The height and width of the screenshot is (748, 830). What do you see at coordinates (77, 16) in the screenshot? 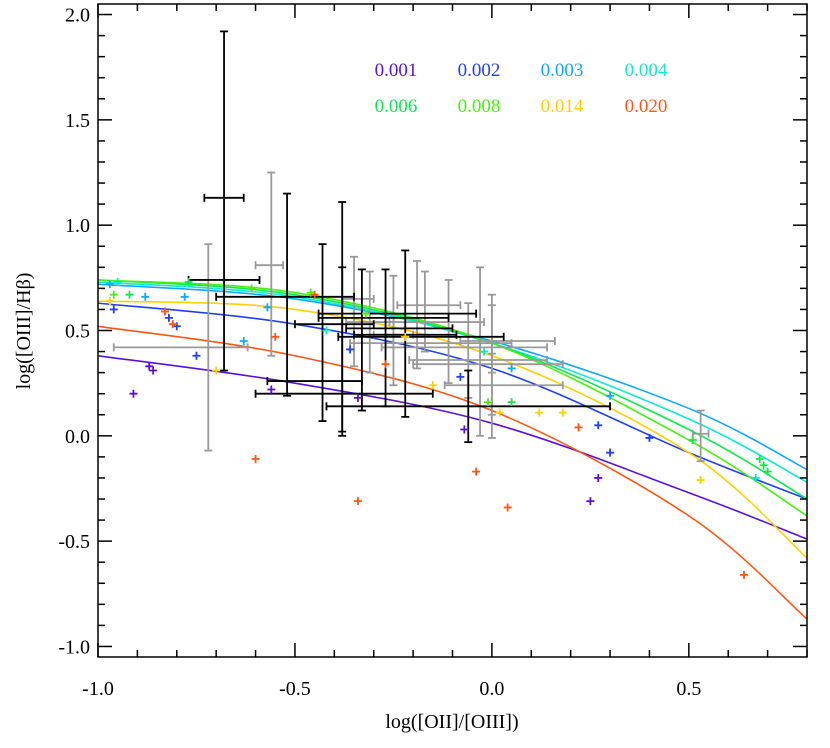
I see `y-tick-label: 2.0` at bounding box center [77, 16].